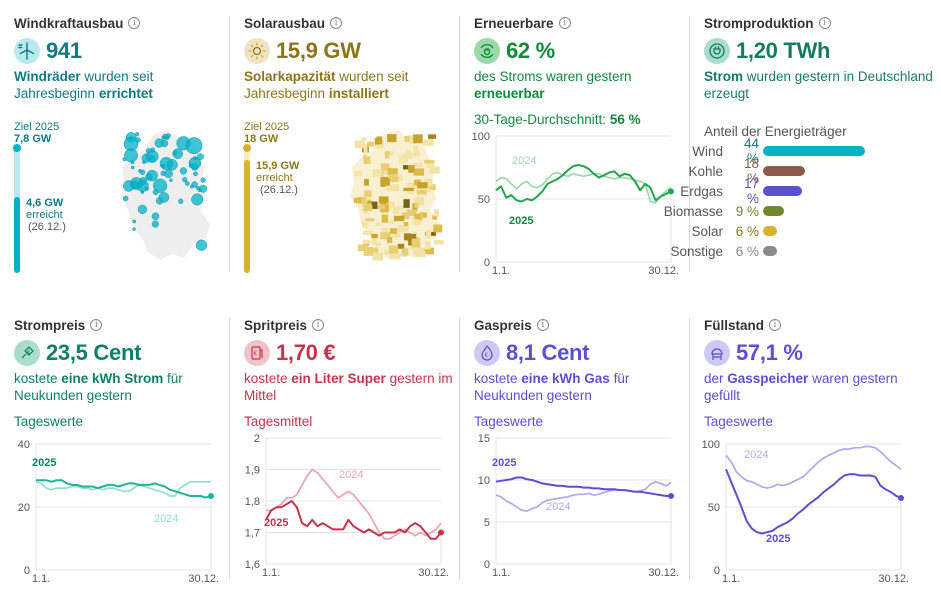 Image resolution: width=941 pixels, height=600 pixels. Describe the element at coordinates (819, 51) in the screenshot. I see `kpi: 1,20 TWh` at that location.